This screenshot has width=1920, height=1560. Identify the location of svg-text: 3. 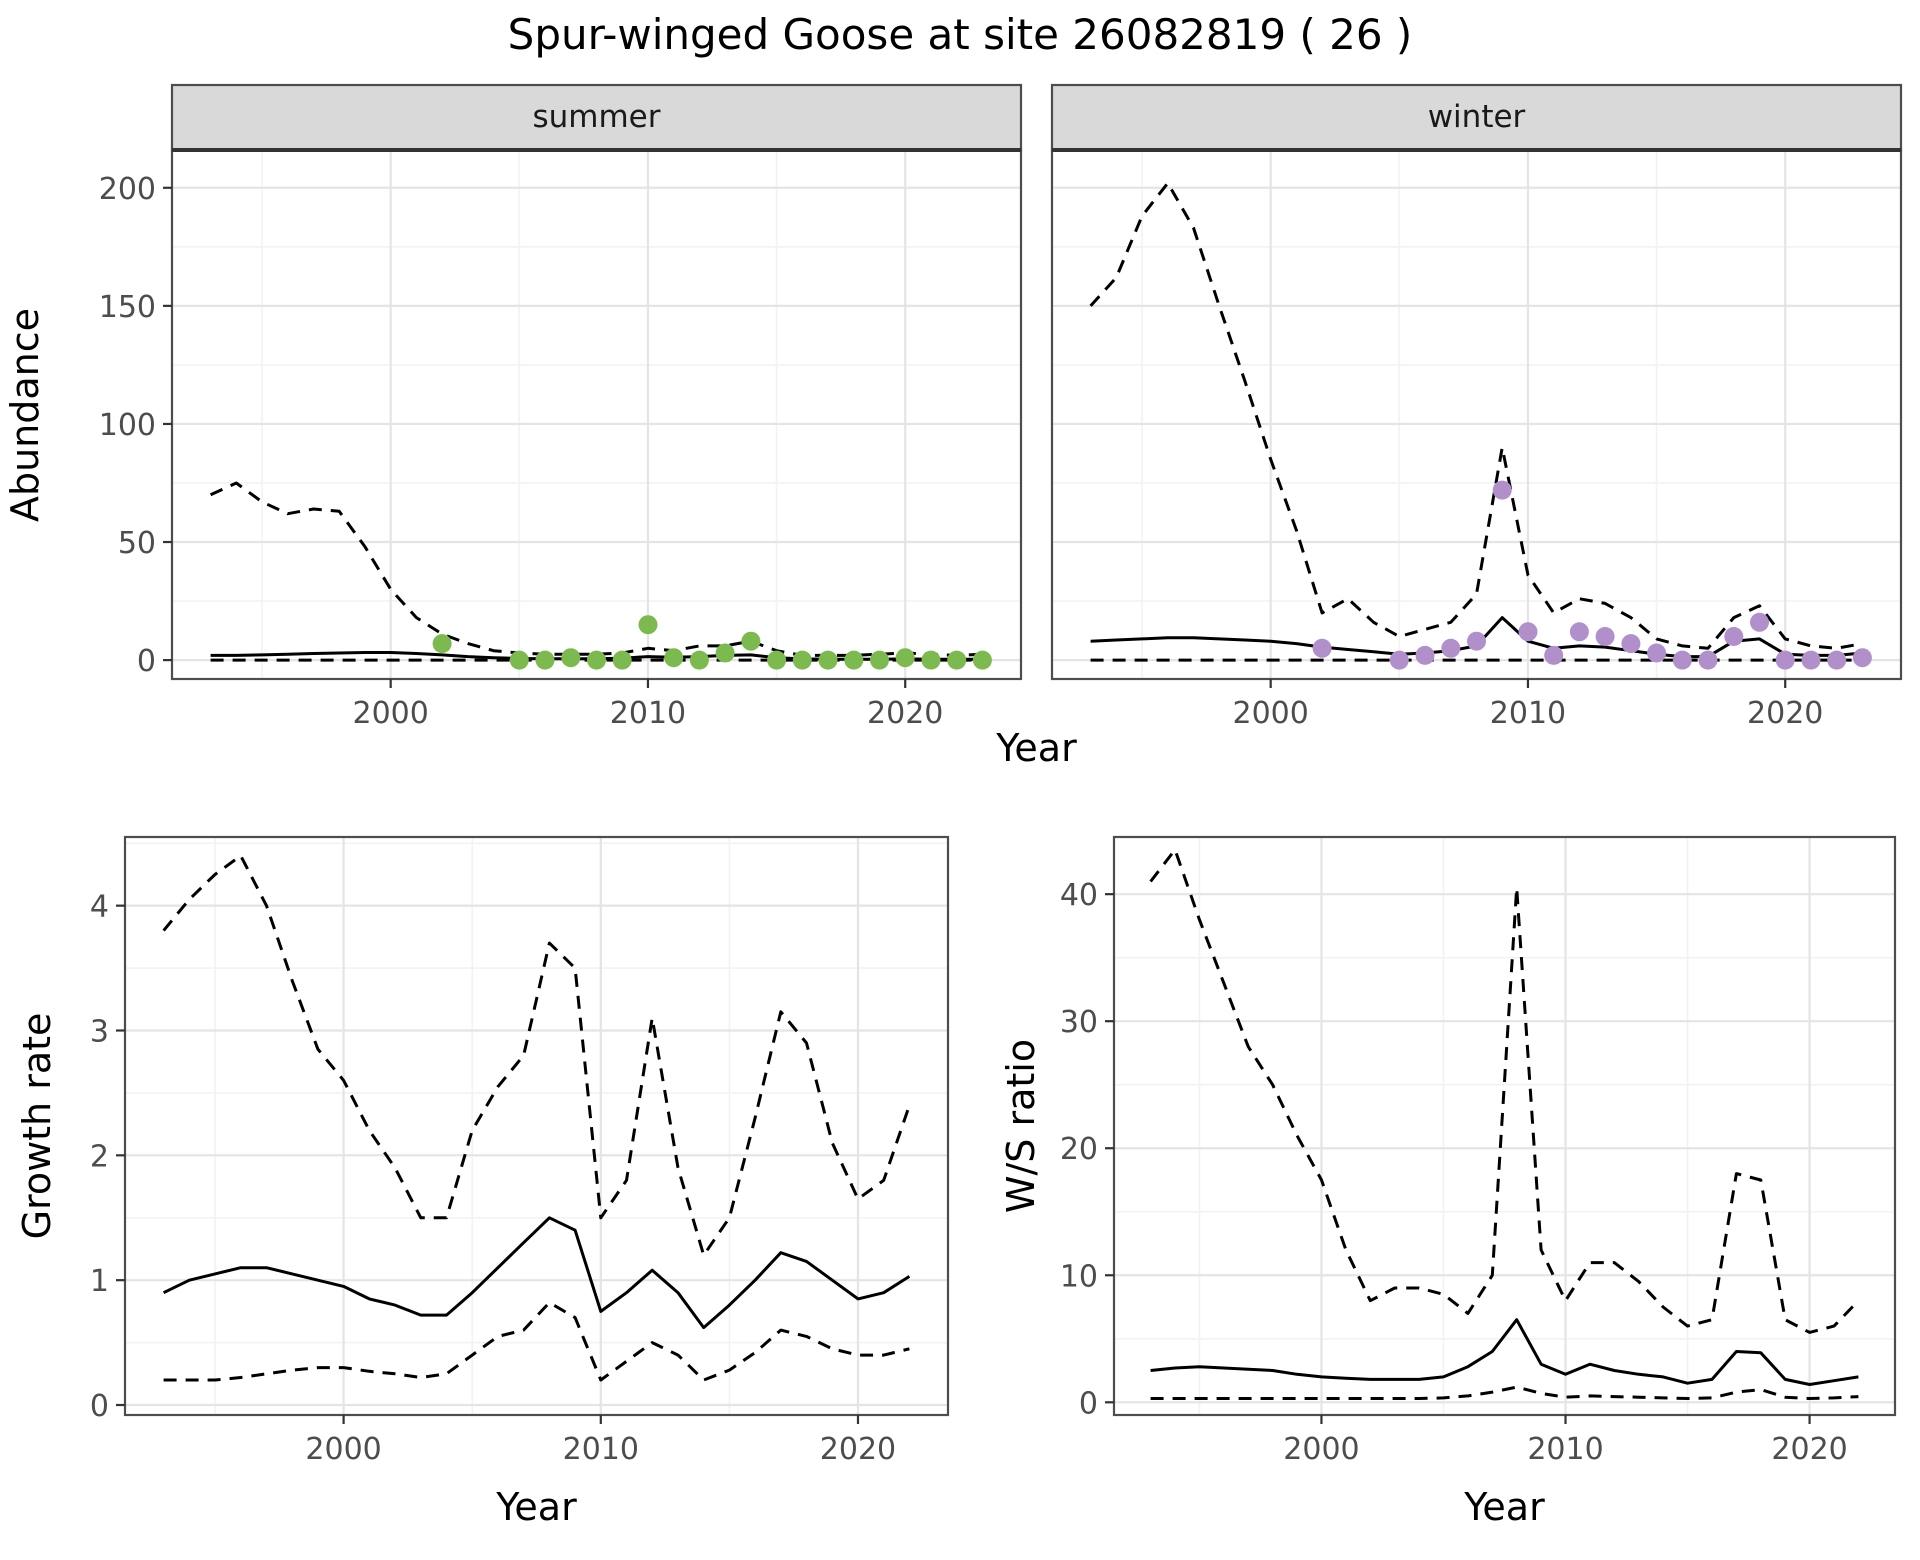
(99, 1031).